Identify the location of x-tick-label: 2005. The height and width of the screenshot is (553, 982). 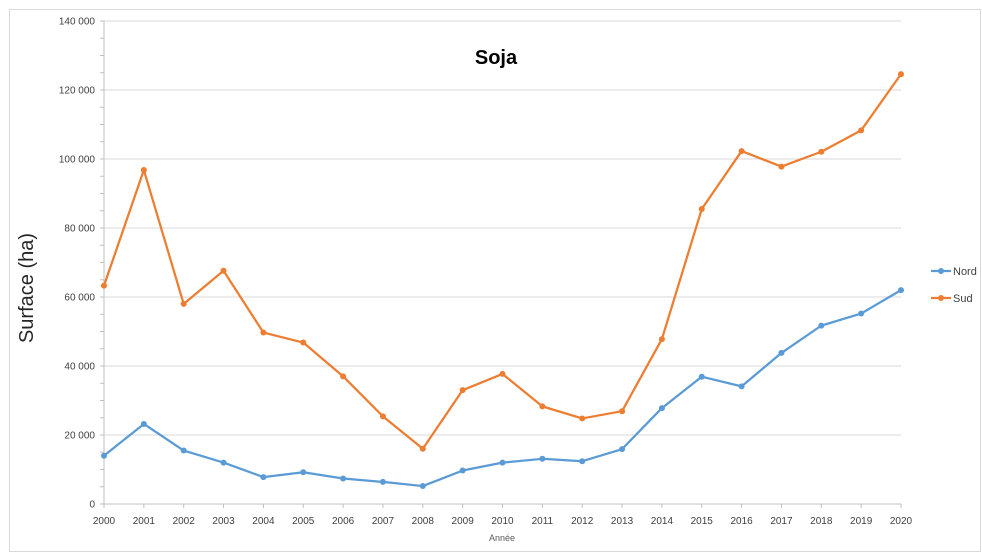
(303, 521).